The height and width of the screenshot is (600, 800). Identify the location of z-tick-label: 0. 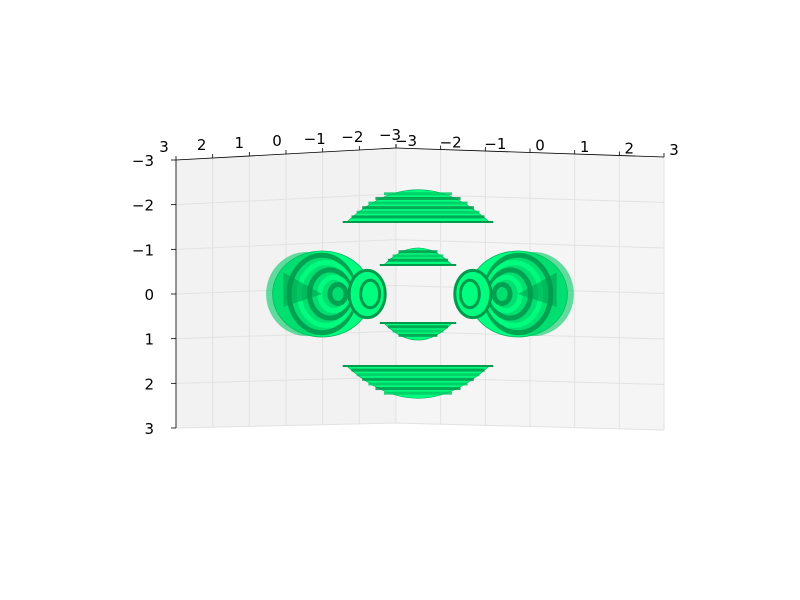
(149, 295).